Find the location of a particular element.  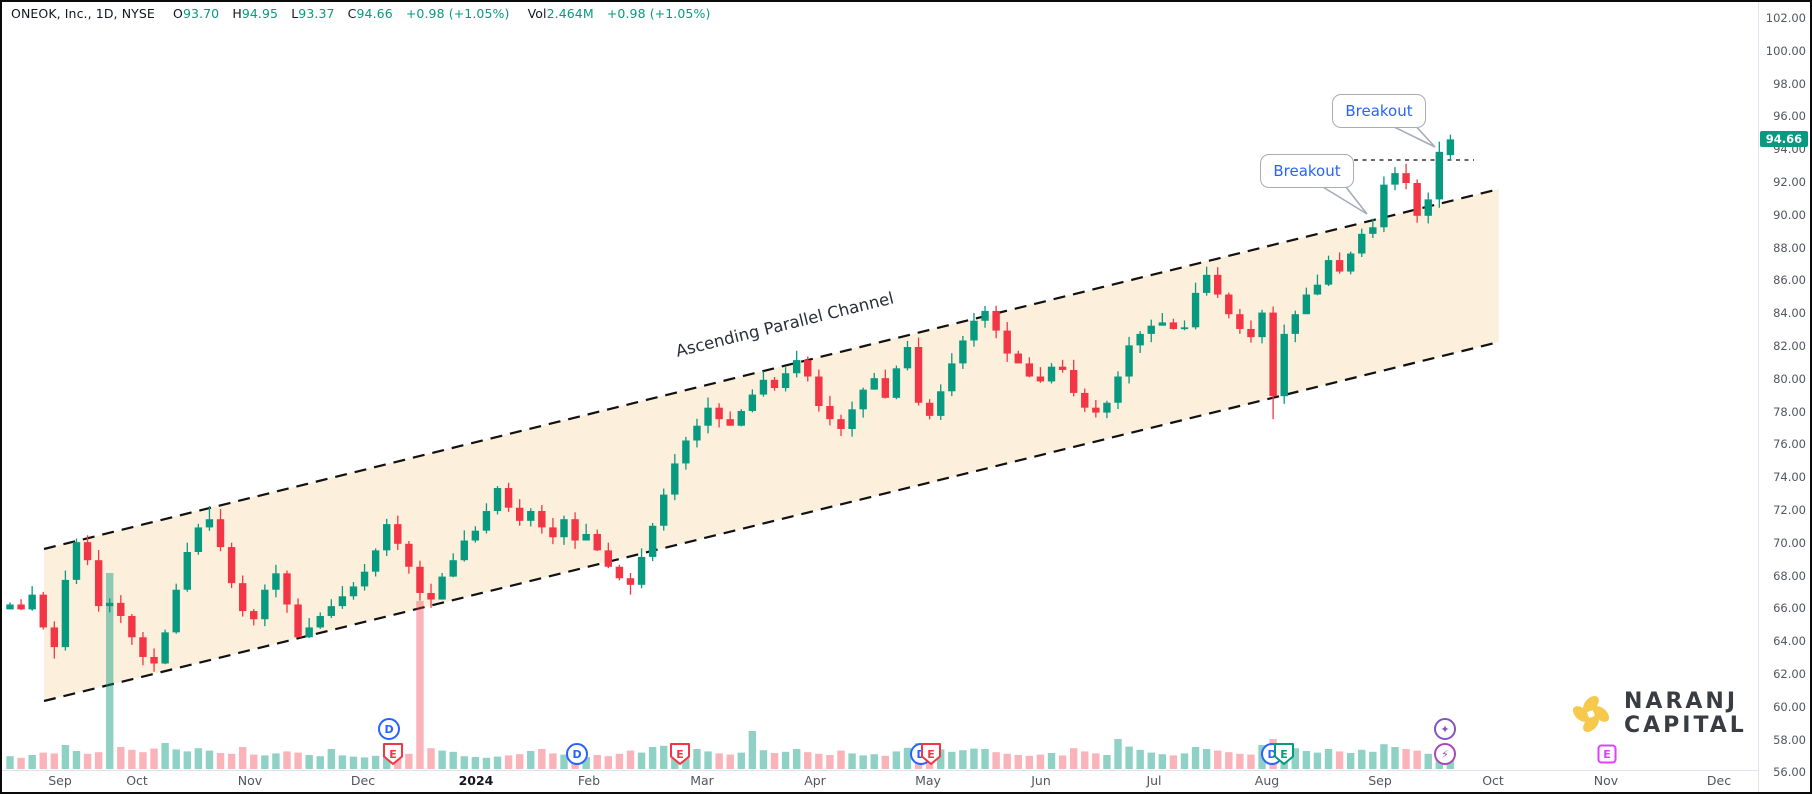

price-tick-label: 84.00 is located at coordinates (1789, 313).